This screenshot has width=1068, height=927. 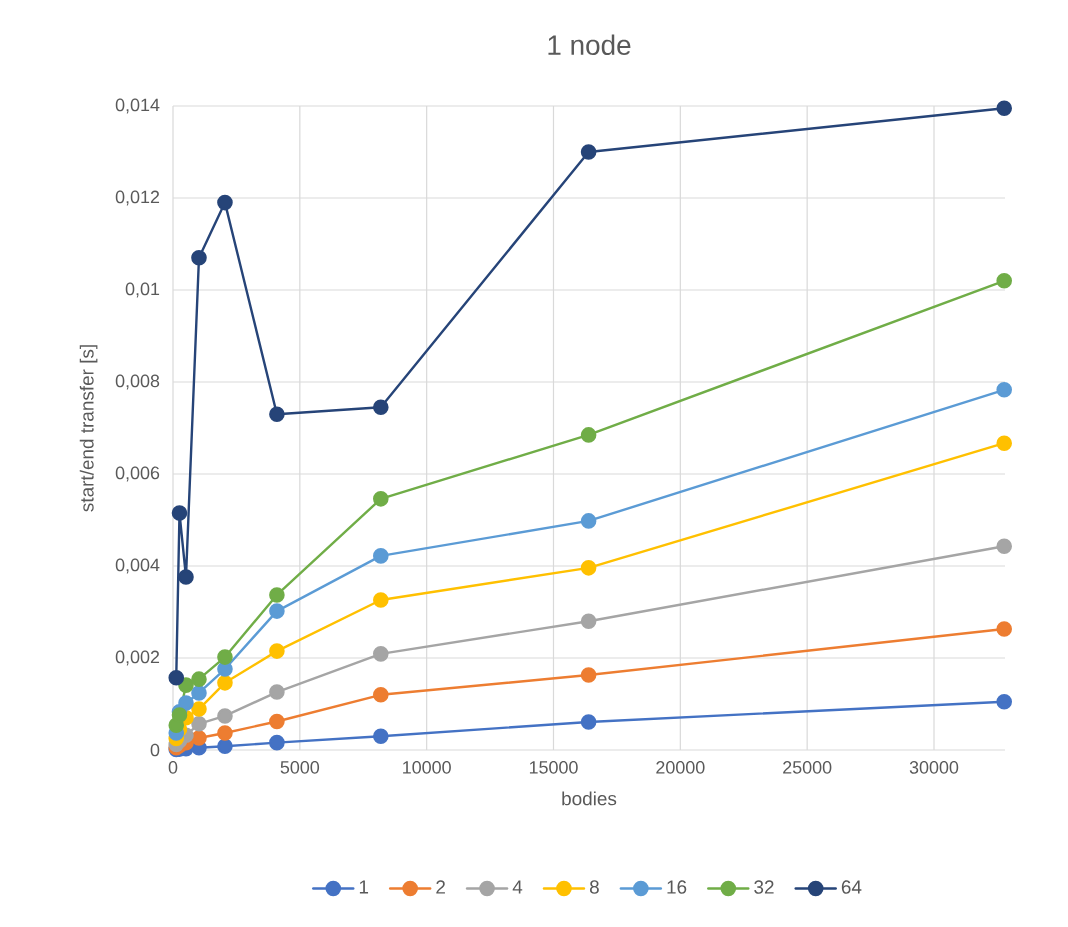 I want to click on x-tick-label: 25000, so click(x=807, y=767).